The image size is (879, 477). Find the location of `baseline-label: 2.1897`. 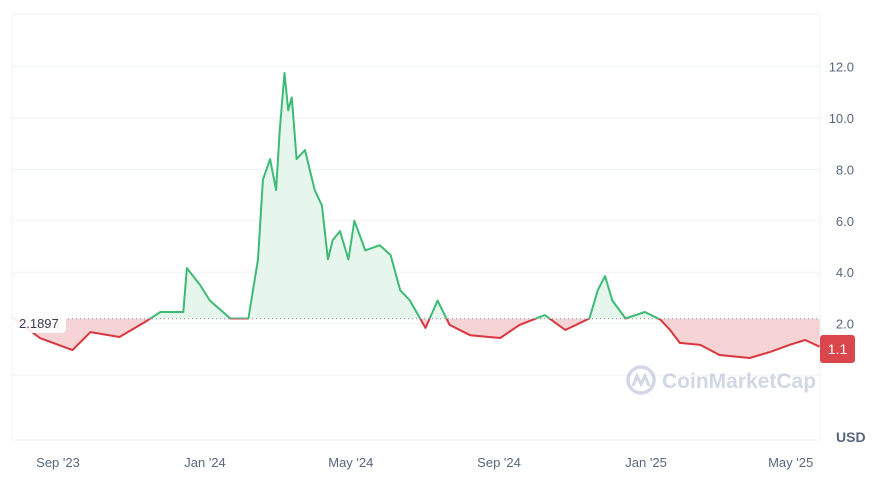

baseline-label: 2.1897 is located at coordinates (39, 323).